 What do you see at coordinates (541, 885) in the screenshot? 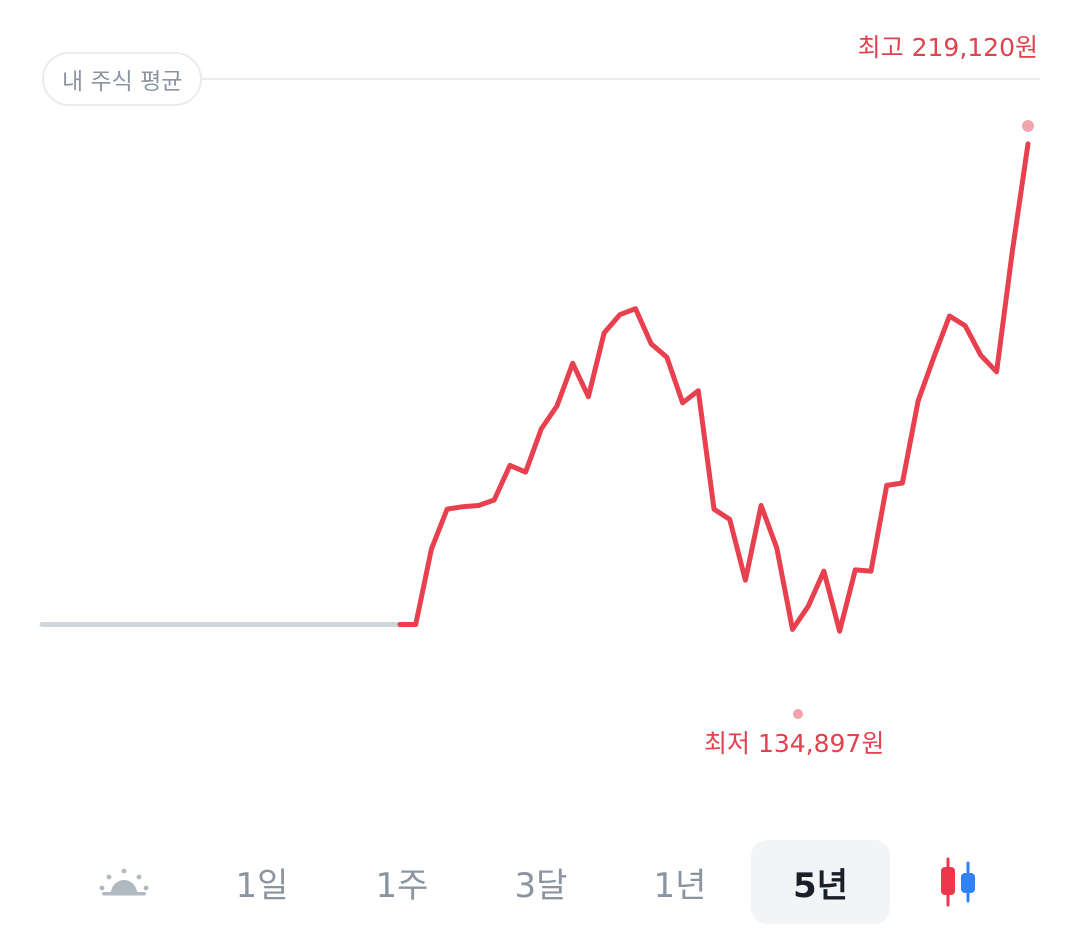
I see `tab-3months: 3달` at bounding box center [541, 885].